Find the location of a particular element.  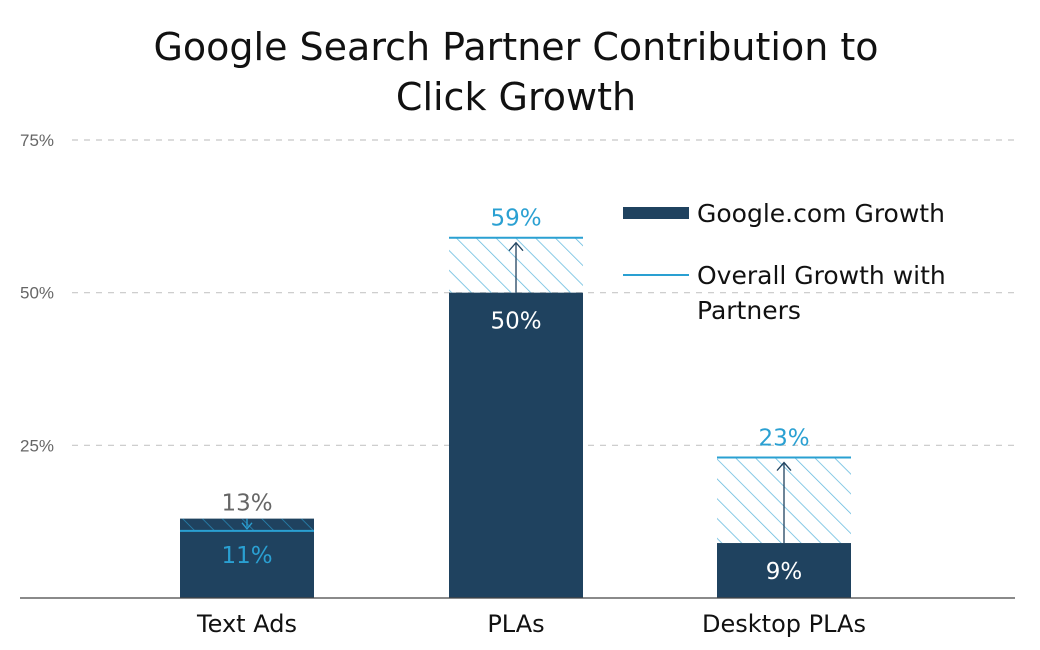

legend-label-google: Google.com Growth is located at coordinates (821, 213).